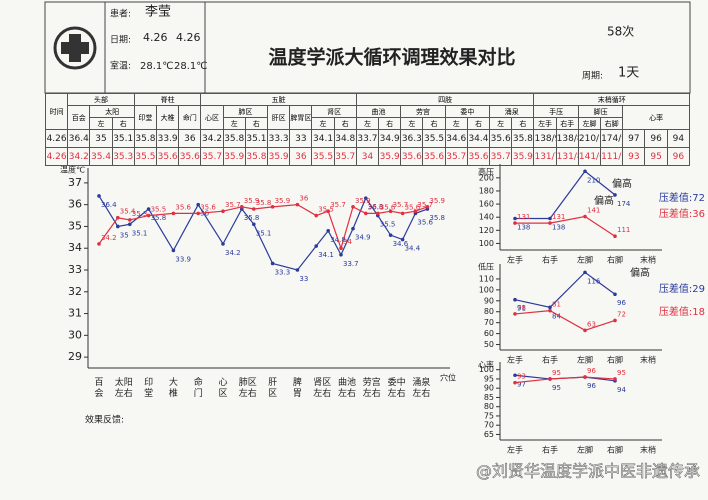 The image size is (708, 500). I want to click on label-line: 劳宫, so click(372, 382).